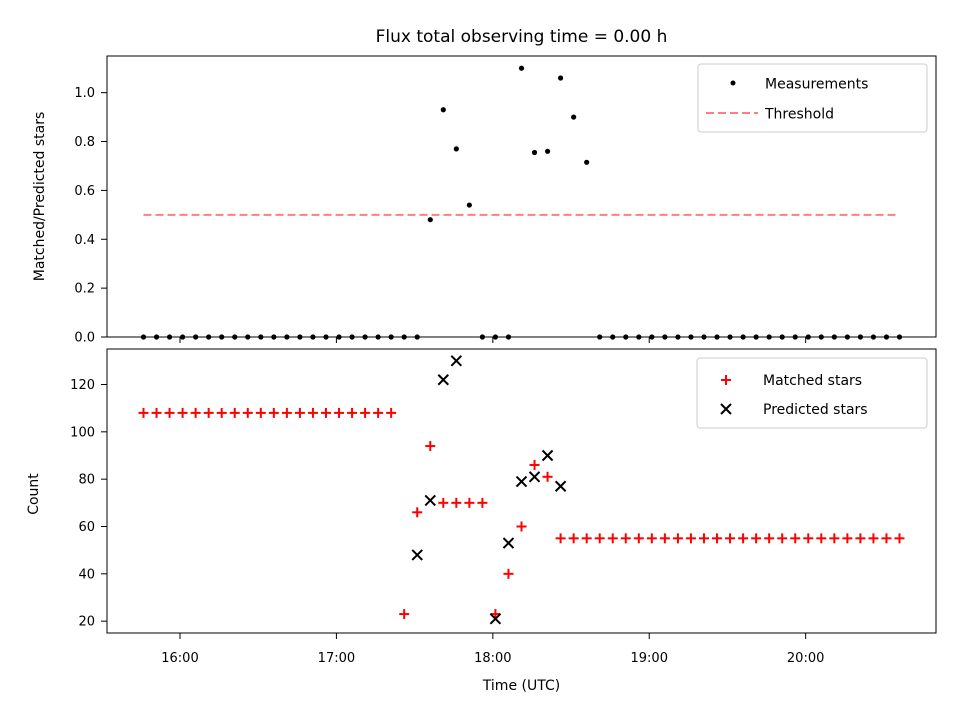 This screenshot has width=960, height=720. What do you see at coordinates (84, 191) in the screenshot?
I see `top-y-tick-label: 0.6` at bounding box center [84, 191].